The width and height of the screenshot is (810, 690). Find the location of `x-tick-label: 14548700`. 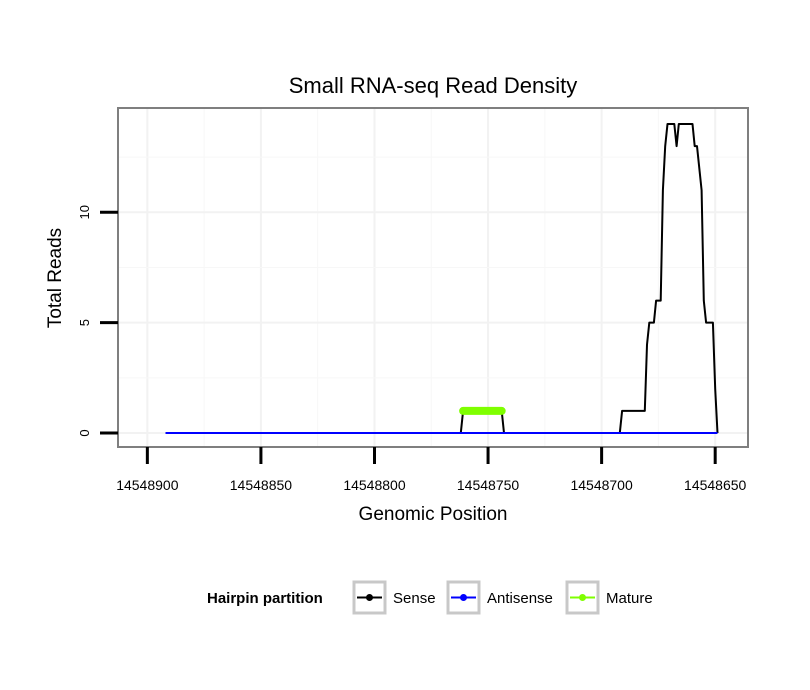

x-tick-label: 14548700 is located at coordinates (601, 485).